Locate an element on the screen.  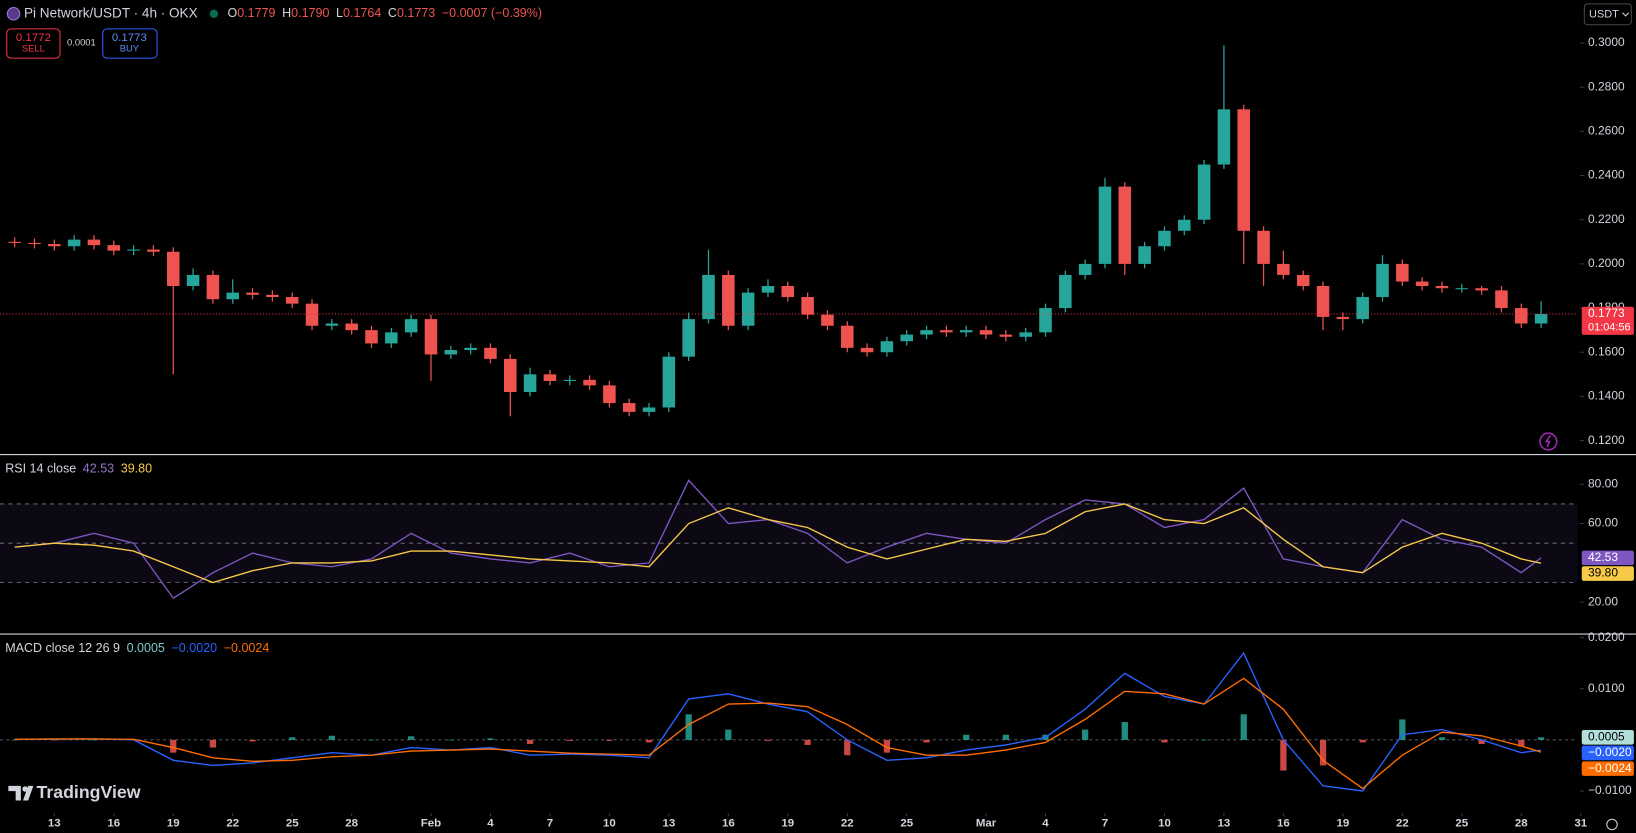
dropdown-arrow is located at coordinates (1626, 14).